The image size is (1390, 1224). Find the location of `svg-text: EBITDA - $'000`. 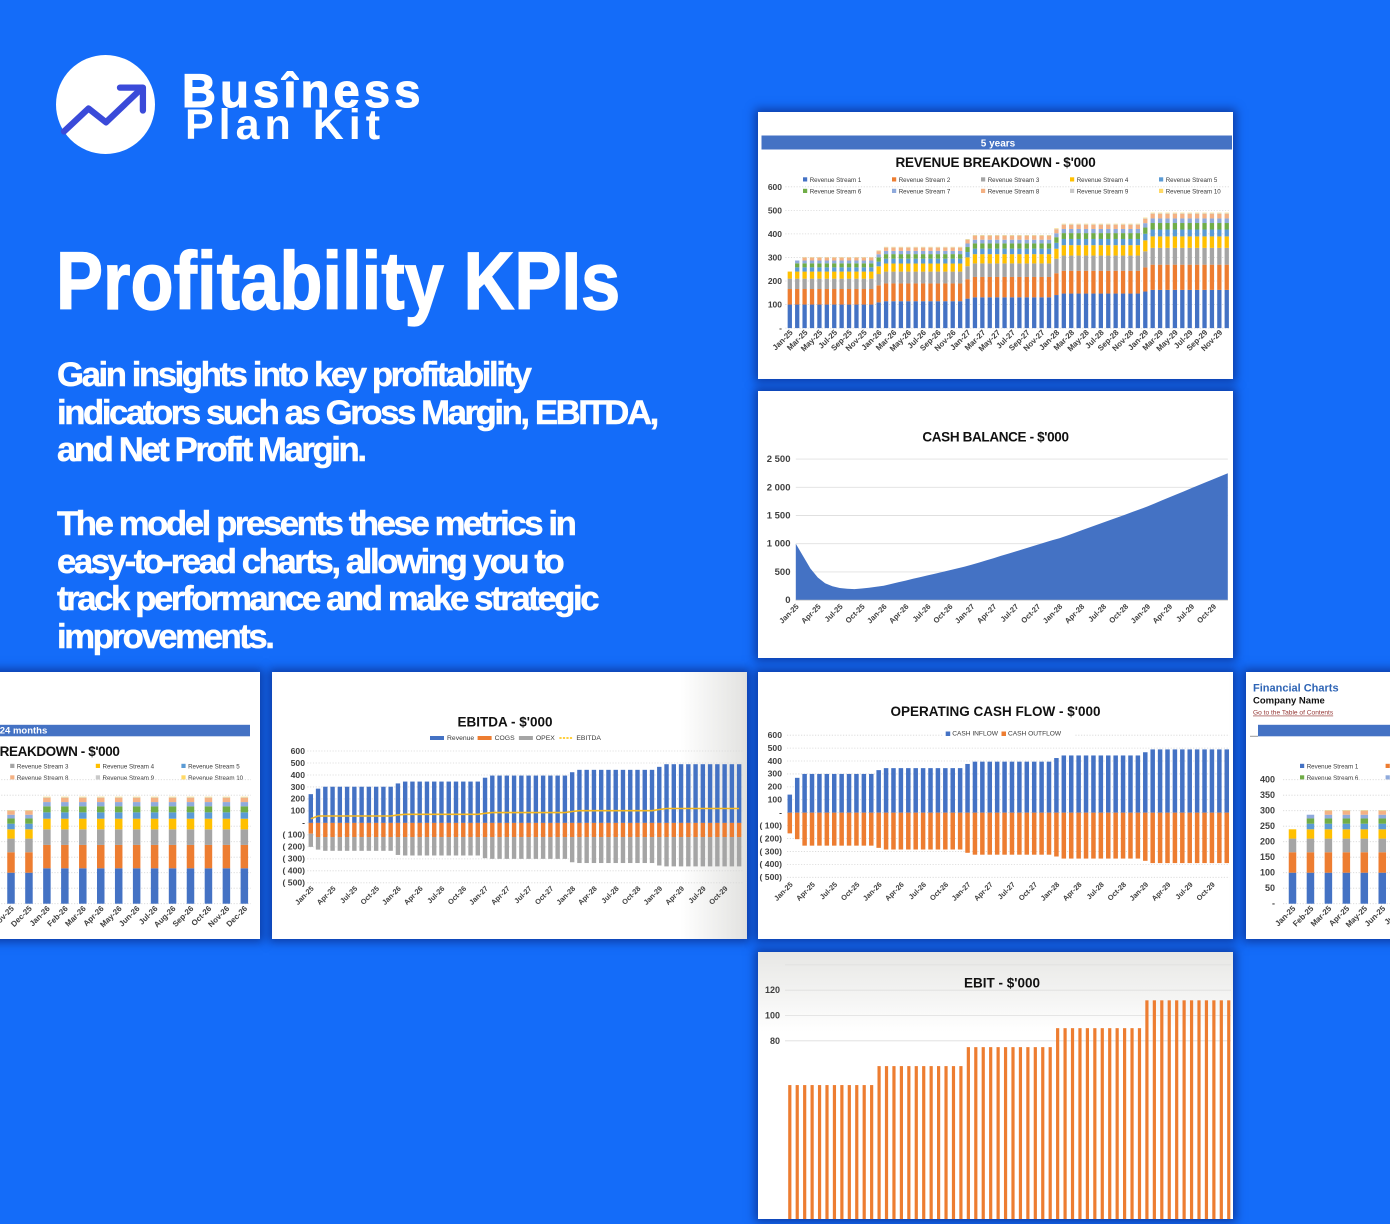

svg-text: EBITDA - $'000 is located at coordinates (505, 721).